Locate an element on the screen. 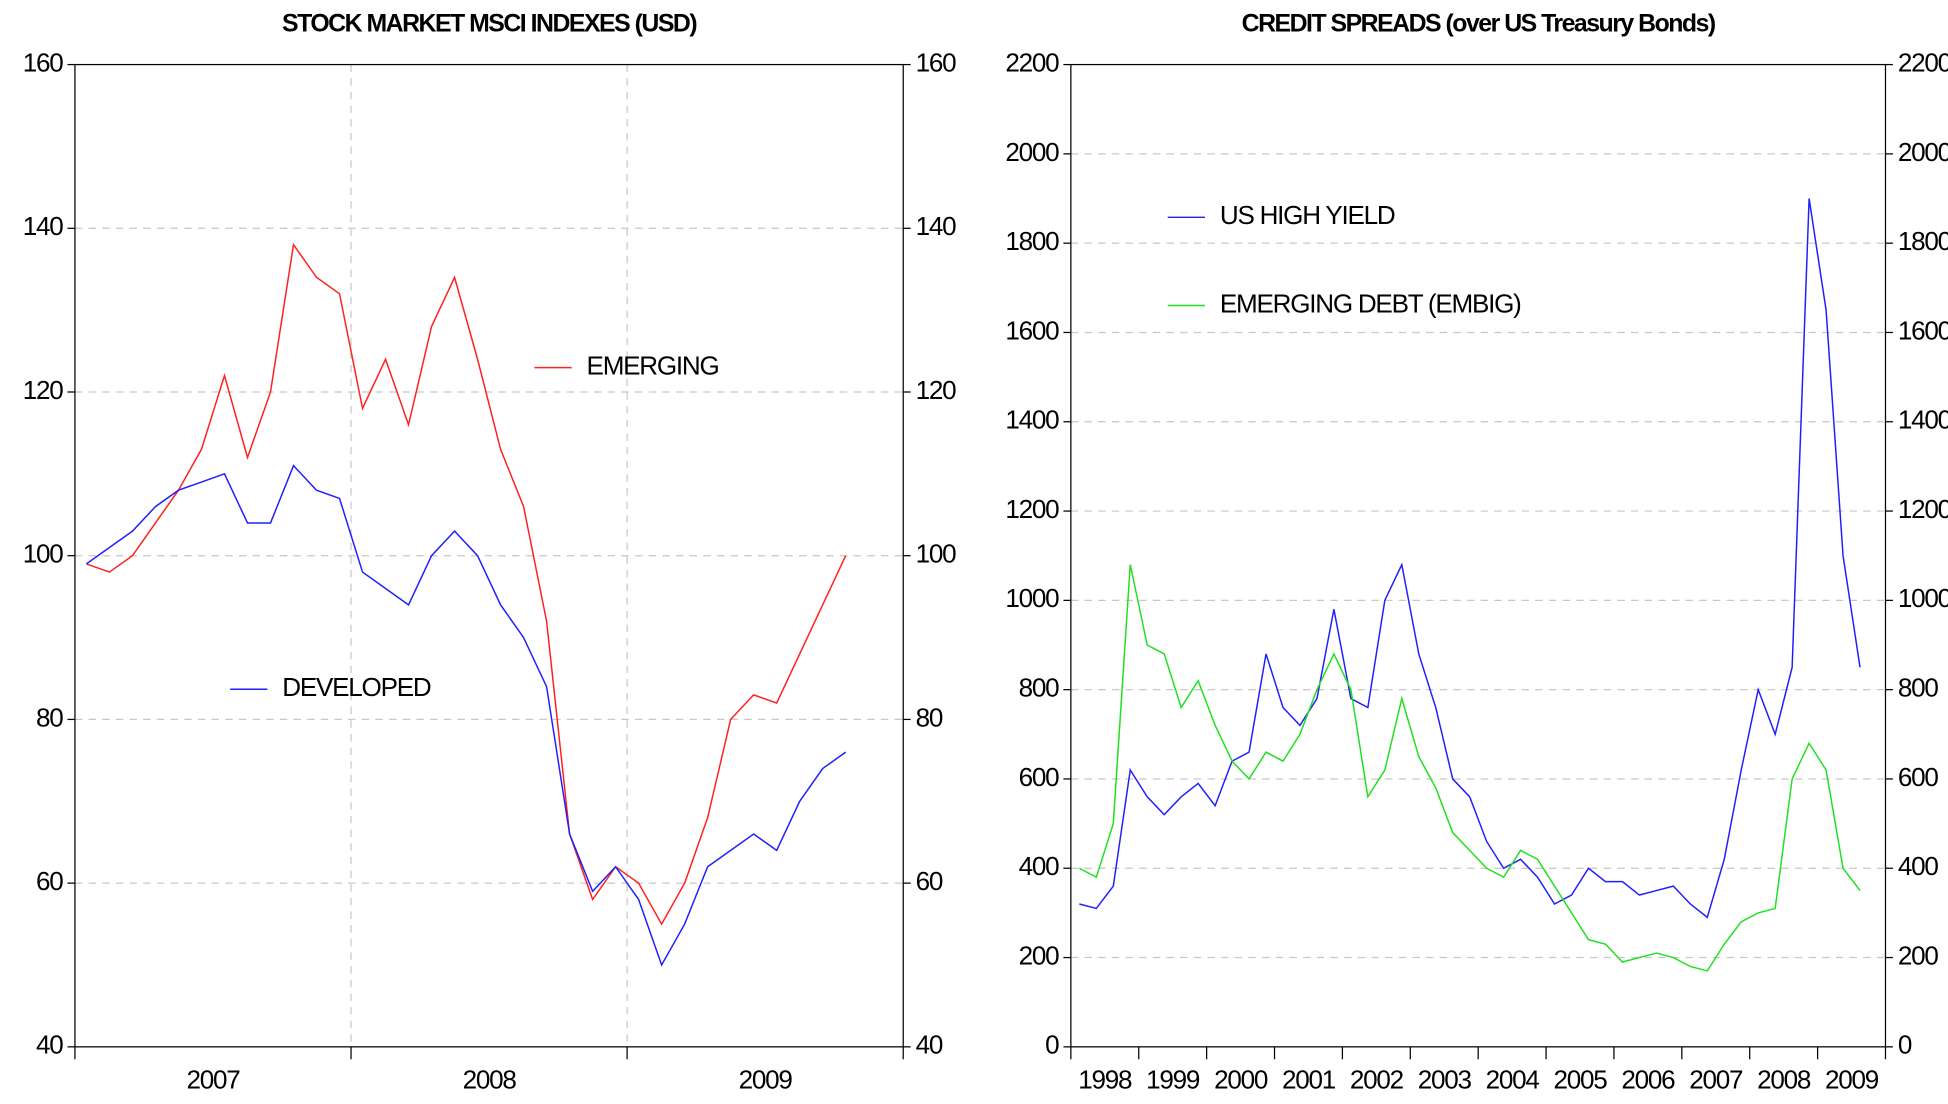 This screenshot has height=1104, width=1948. y-tick-label: 2000 is located at coordinates (1032, 152).